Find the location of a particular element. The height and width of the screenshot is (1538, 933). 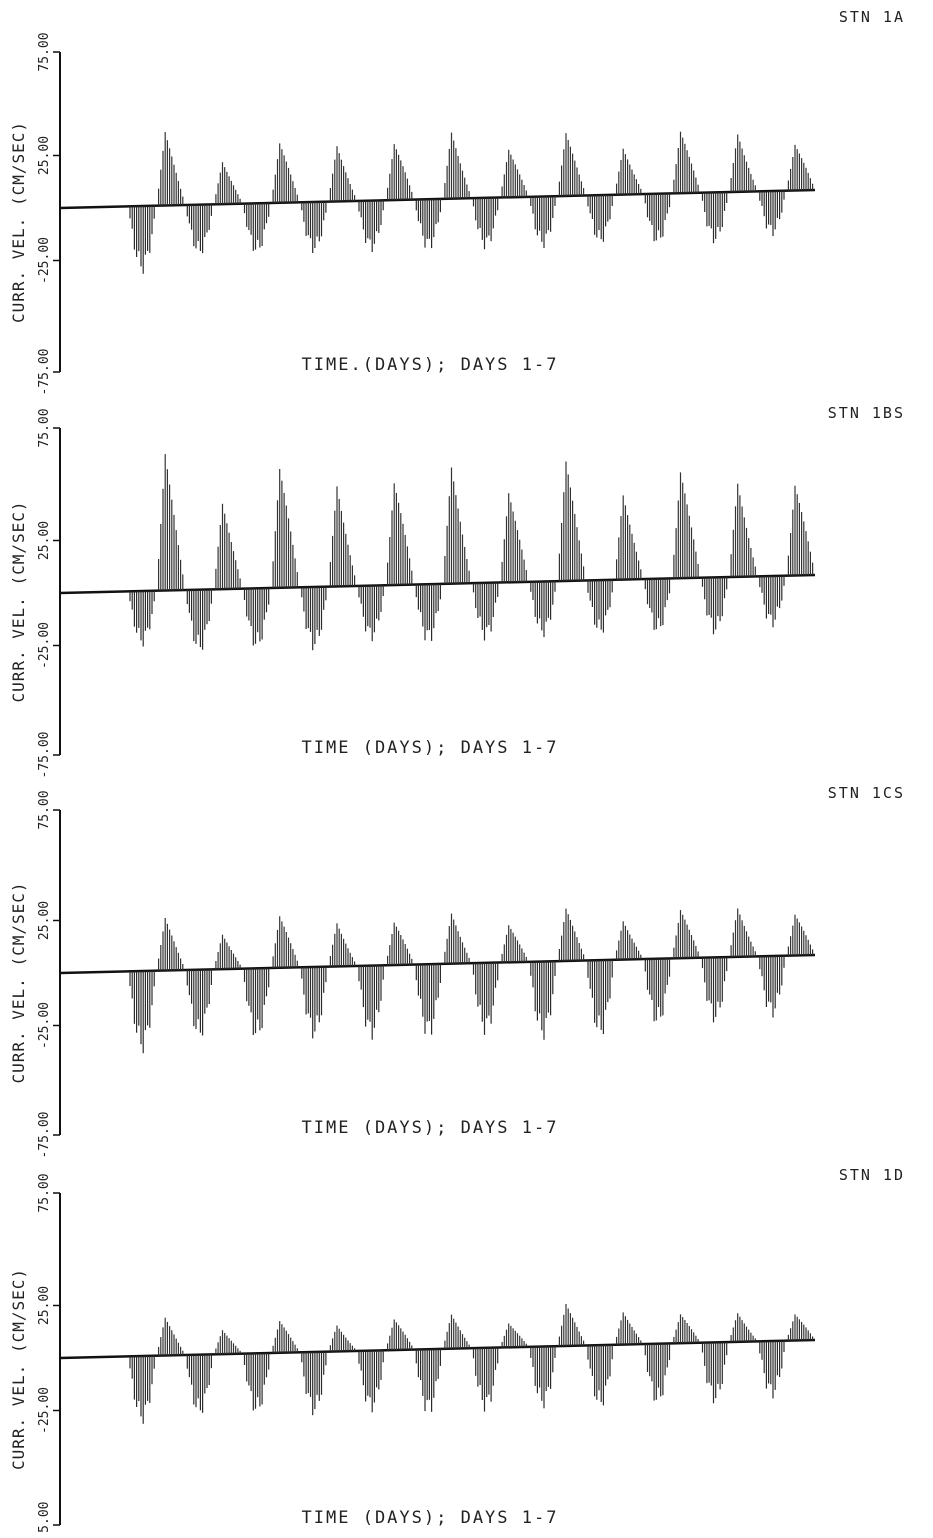

x-axis-label: TIME.(DAYS); DAYS 1-7 is located at coordinates (430, 365).